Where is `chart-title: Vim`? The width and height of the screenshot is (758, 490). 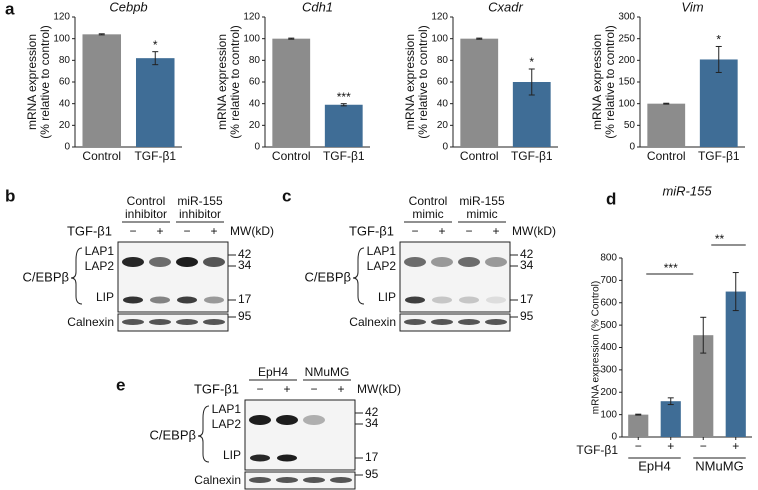
chart-title: Vim is located at coordinates (692, 7).